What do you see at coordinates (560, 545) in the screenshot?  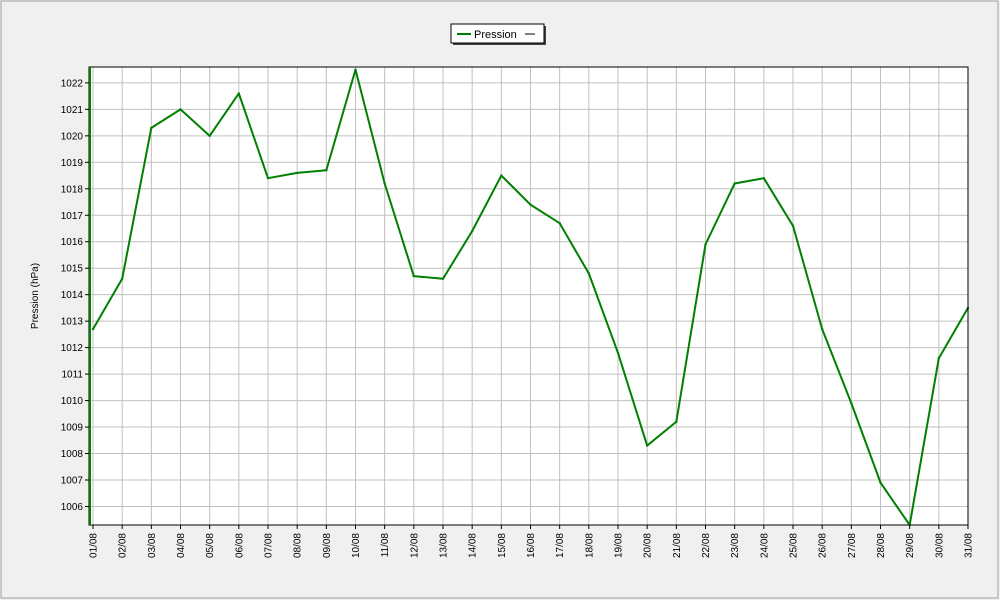 I see `x-tick-label: 17/08` at bounding box center [560, 545].